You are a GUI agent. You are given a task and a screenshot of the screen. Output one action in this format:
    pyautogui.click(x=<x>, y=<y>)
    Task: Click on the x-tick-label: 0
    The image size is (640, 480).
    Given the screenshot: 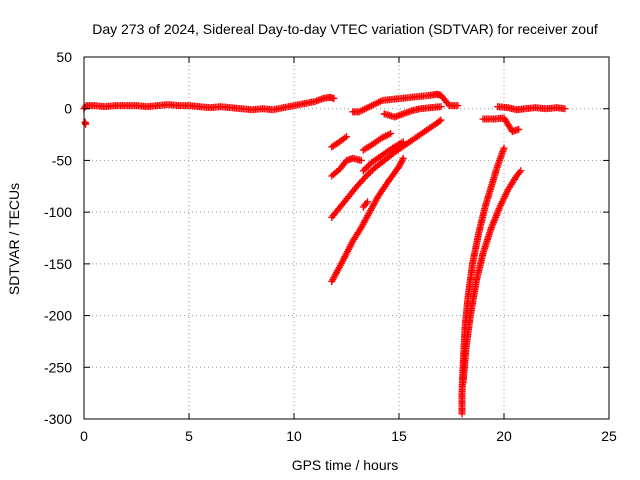 What is the action you would take?
    pyautogui.click(x=84, y=436)
    